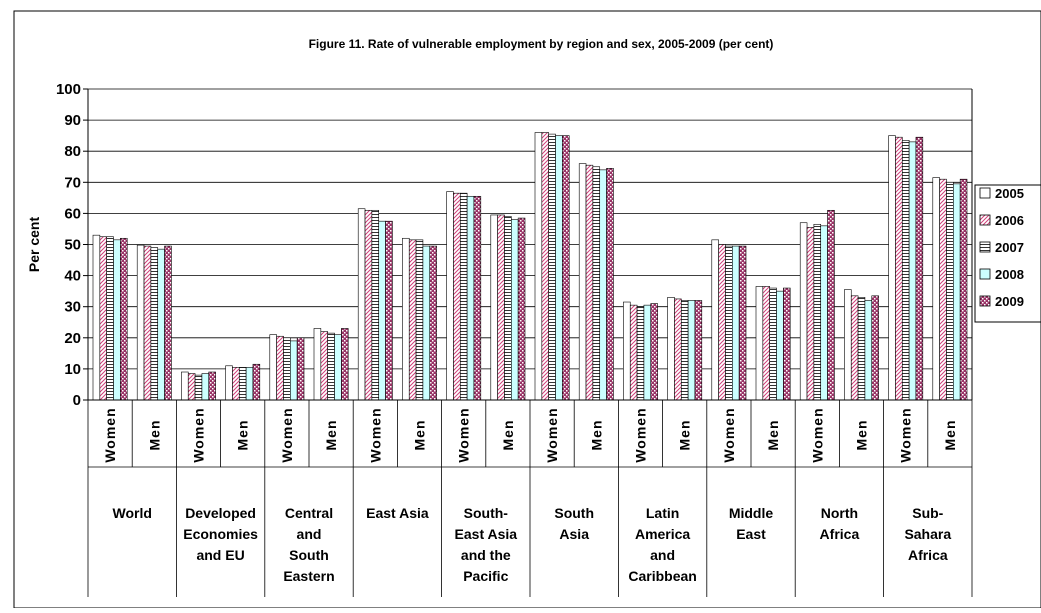 The image size is (1041, 613). Describe the element at coordinates (34, 245) in the screenshot. I see `y-axis-title: Per cent` at that location.